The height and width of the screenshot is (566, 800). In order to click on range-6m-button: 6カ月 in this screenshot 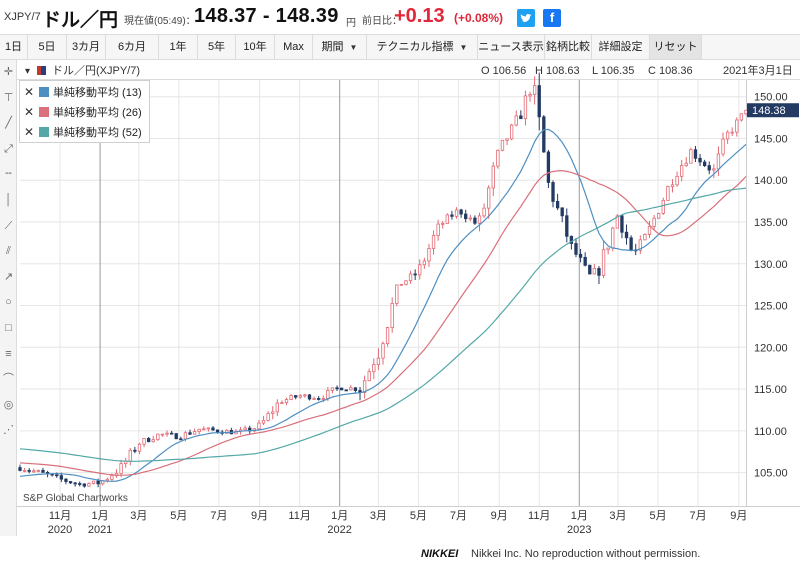, I will do `click(132, 47)`.